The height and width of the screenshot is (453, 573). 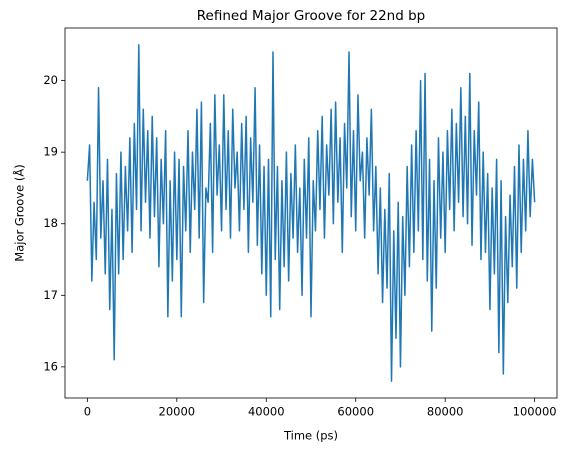 What do you see at coordinates (50, 295) in the screenshot?
I see `y-tick-label: 17` at bounding box center [50, 295].